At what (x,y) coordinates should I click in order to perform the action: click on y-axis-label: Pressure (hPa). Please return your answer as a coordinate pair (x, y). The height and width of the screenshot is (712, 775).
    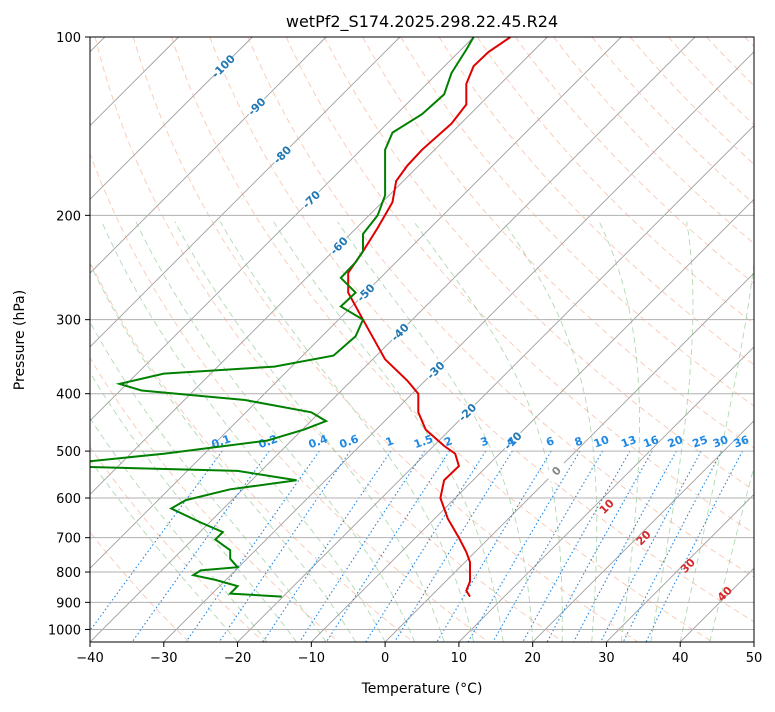
    Looking at the image, I should click on (20, 340).